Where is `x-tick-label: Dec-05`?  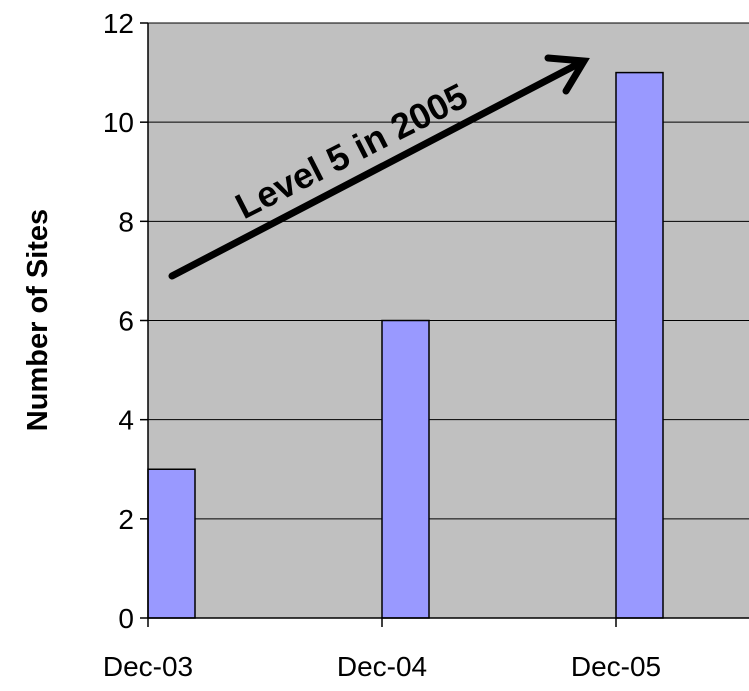 x-tick-label: Dec-05 is located at coordinates (616, 666).